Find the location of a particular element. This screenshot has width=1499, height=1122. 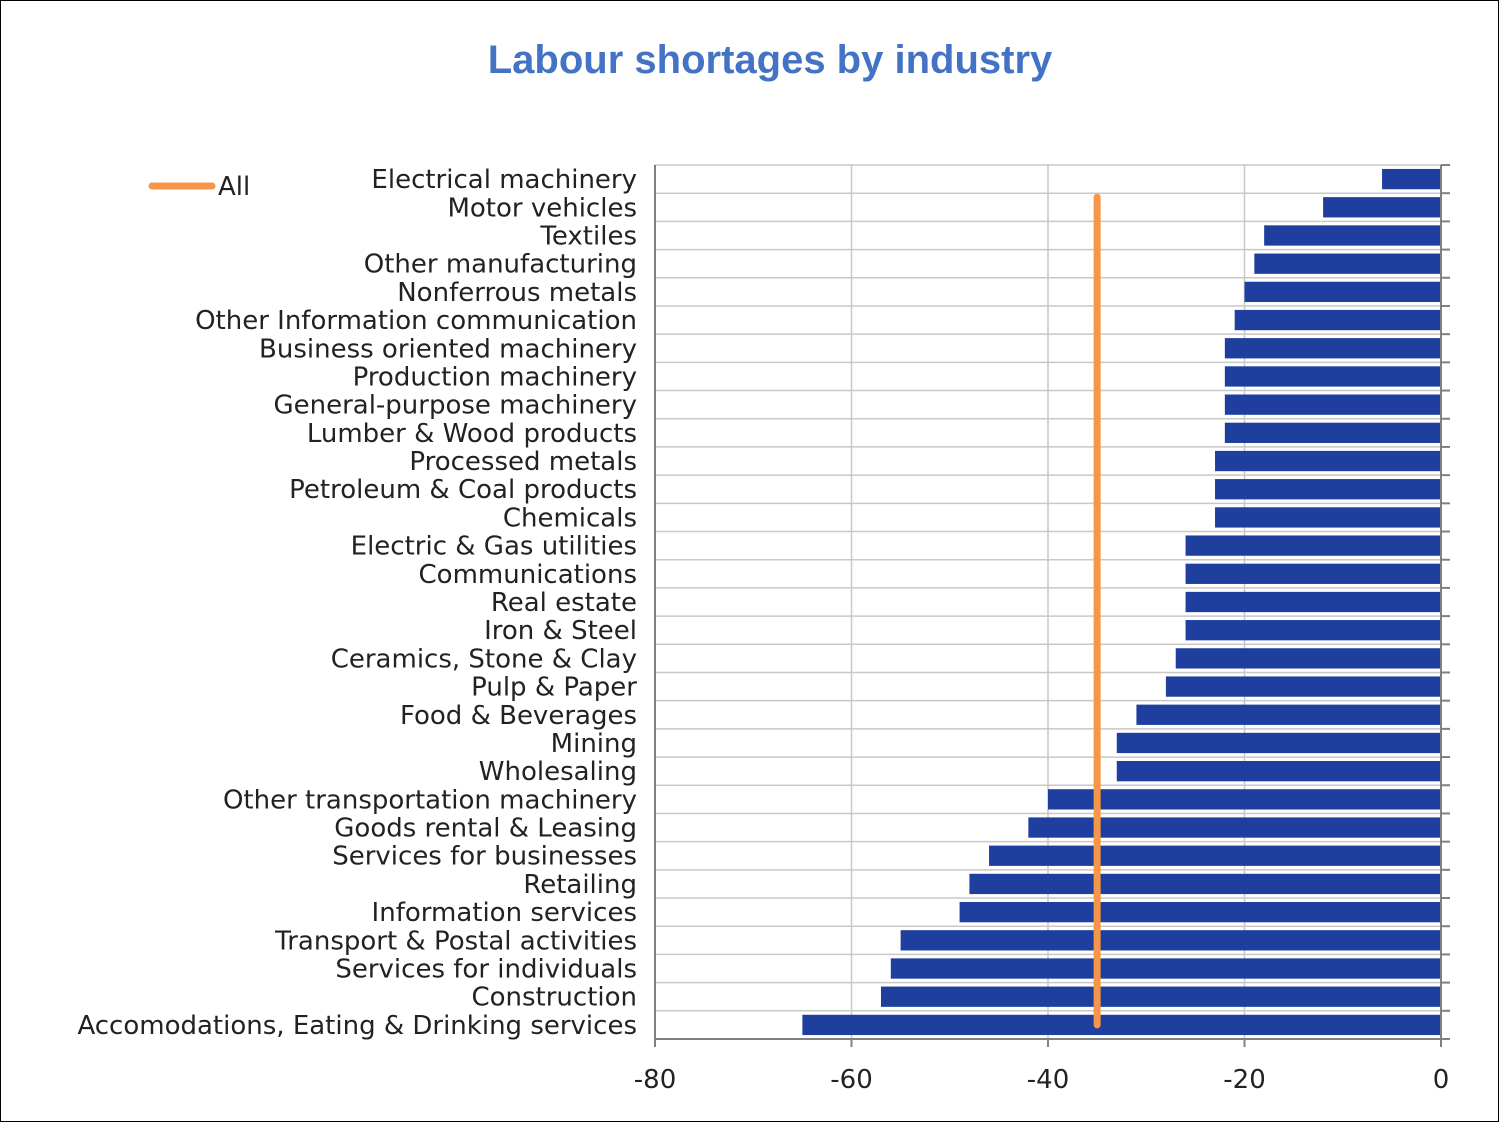

category-label: Other transportation machinery is located at coordinates (430, 800).